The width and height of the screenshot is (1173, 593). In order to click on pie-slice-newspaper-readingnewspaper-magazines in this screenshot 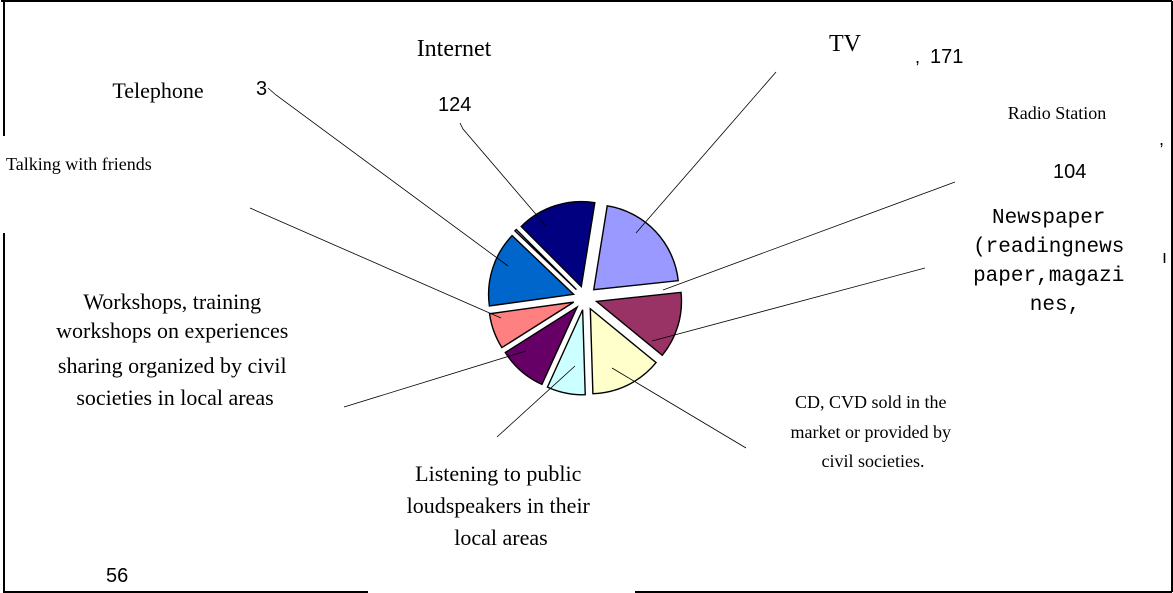, I will do `click(623, 351)`.